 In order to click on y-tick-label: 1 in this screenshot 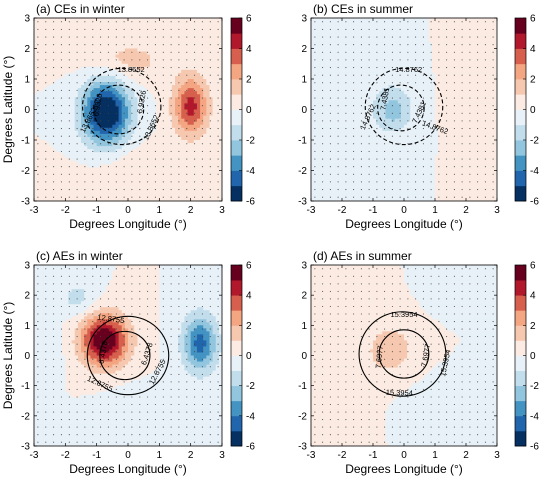, I will do `click(304, 80)`.